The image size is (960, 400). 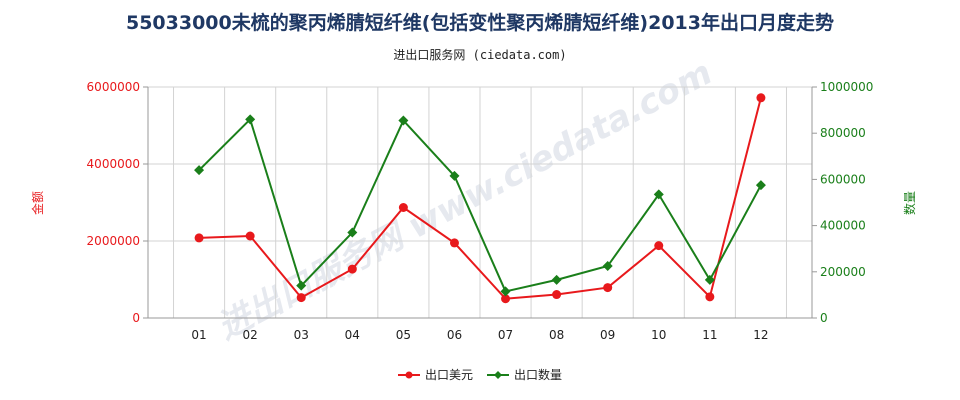 What do you see at coordinates (709, 335) in the screenshot?
I see `x-tick-label: 11` at bounding box center [709, 335].